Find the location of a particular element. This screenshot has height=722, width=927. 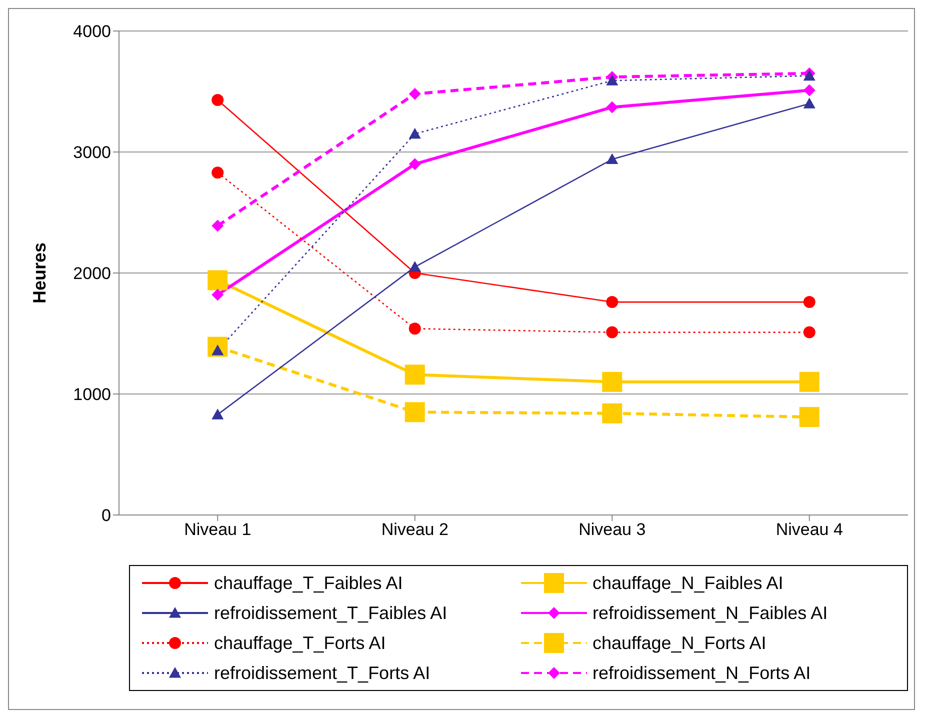

legend-label: chauffage_T_Forts AI is located at coordinates (300, 643).